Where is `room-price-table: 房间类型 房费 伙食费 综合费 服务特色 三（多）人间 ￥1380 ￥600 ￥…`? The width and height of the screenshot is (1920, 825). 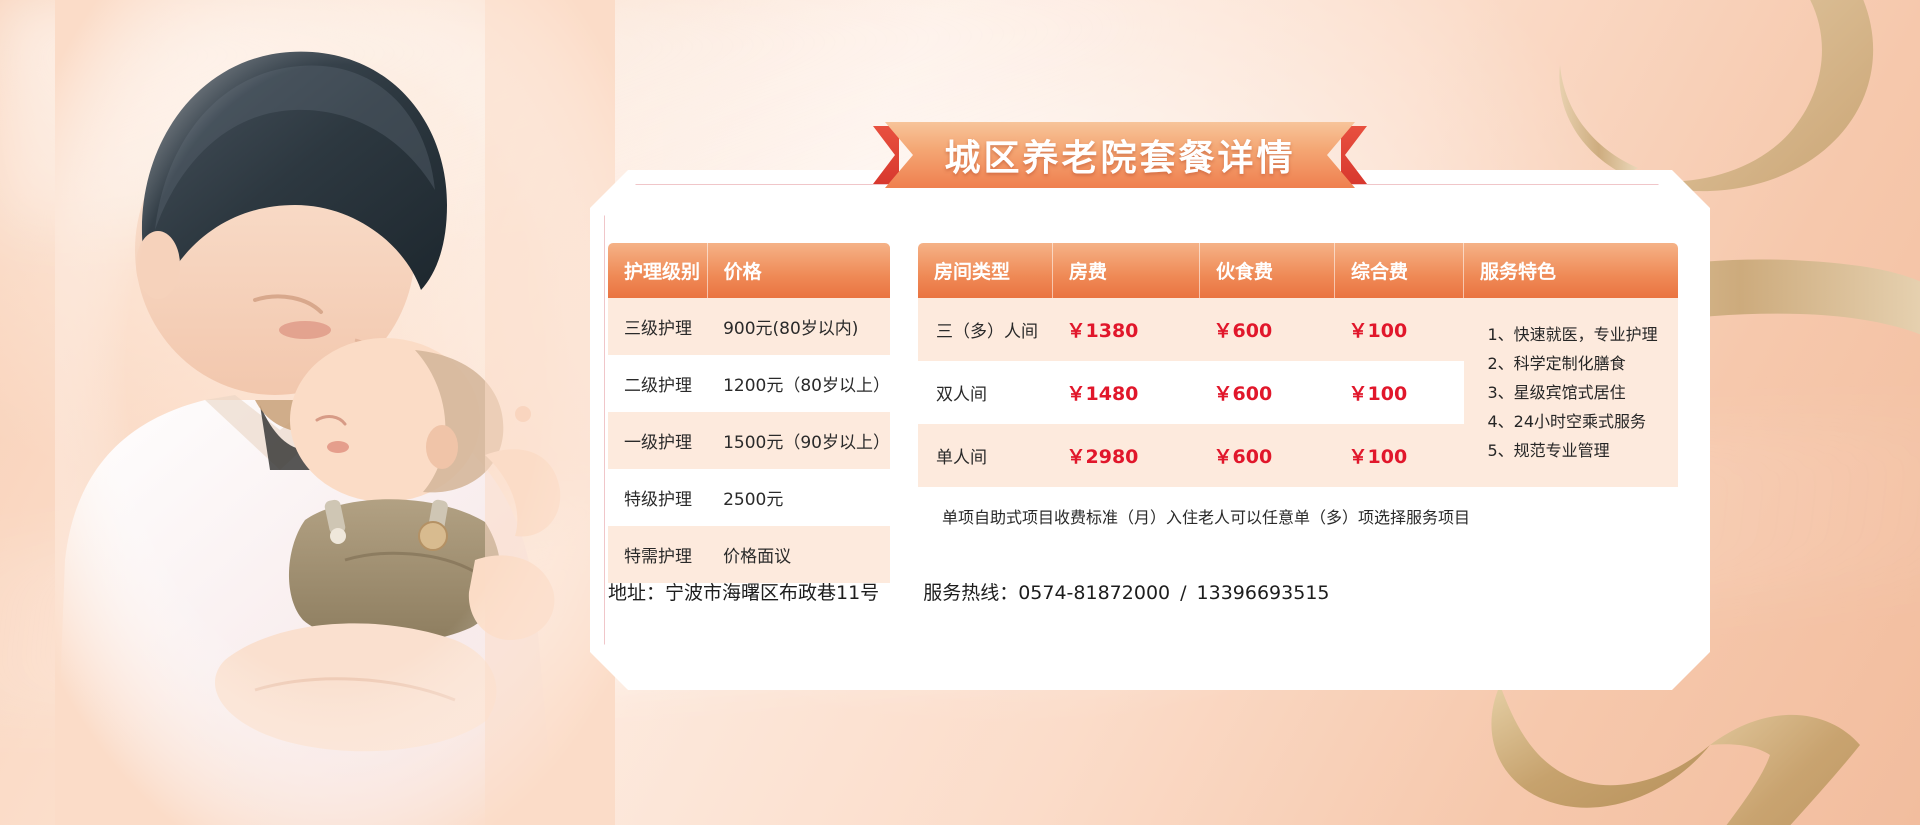
room-price-table: 房间类型 房费 伙食费 综合费 服务特色 三（多）人间 ￥1380 ￥600 ￥… is located at coordinates (1298, 394).